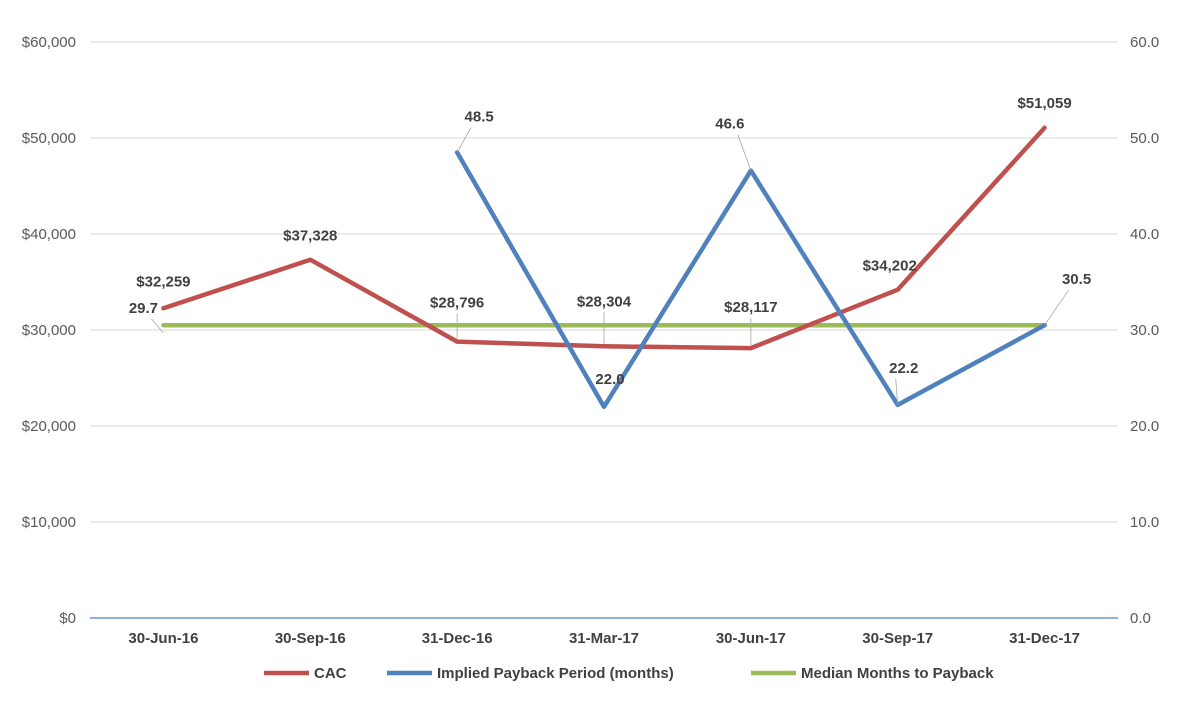 The width and height of the screenshot is (1180, 702). I want to click on x-tick-label: 30-Jun-17, so click(751, 638).